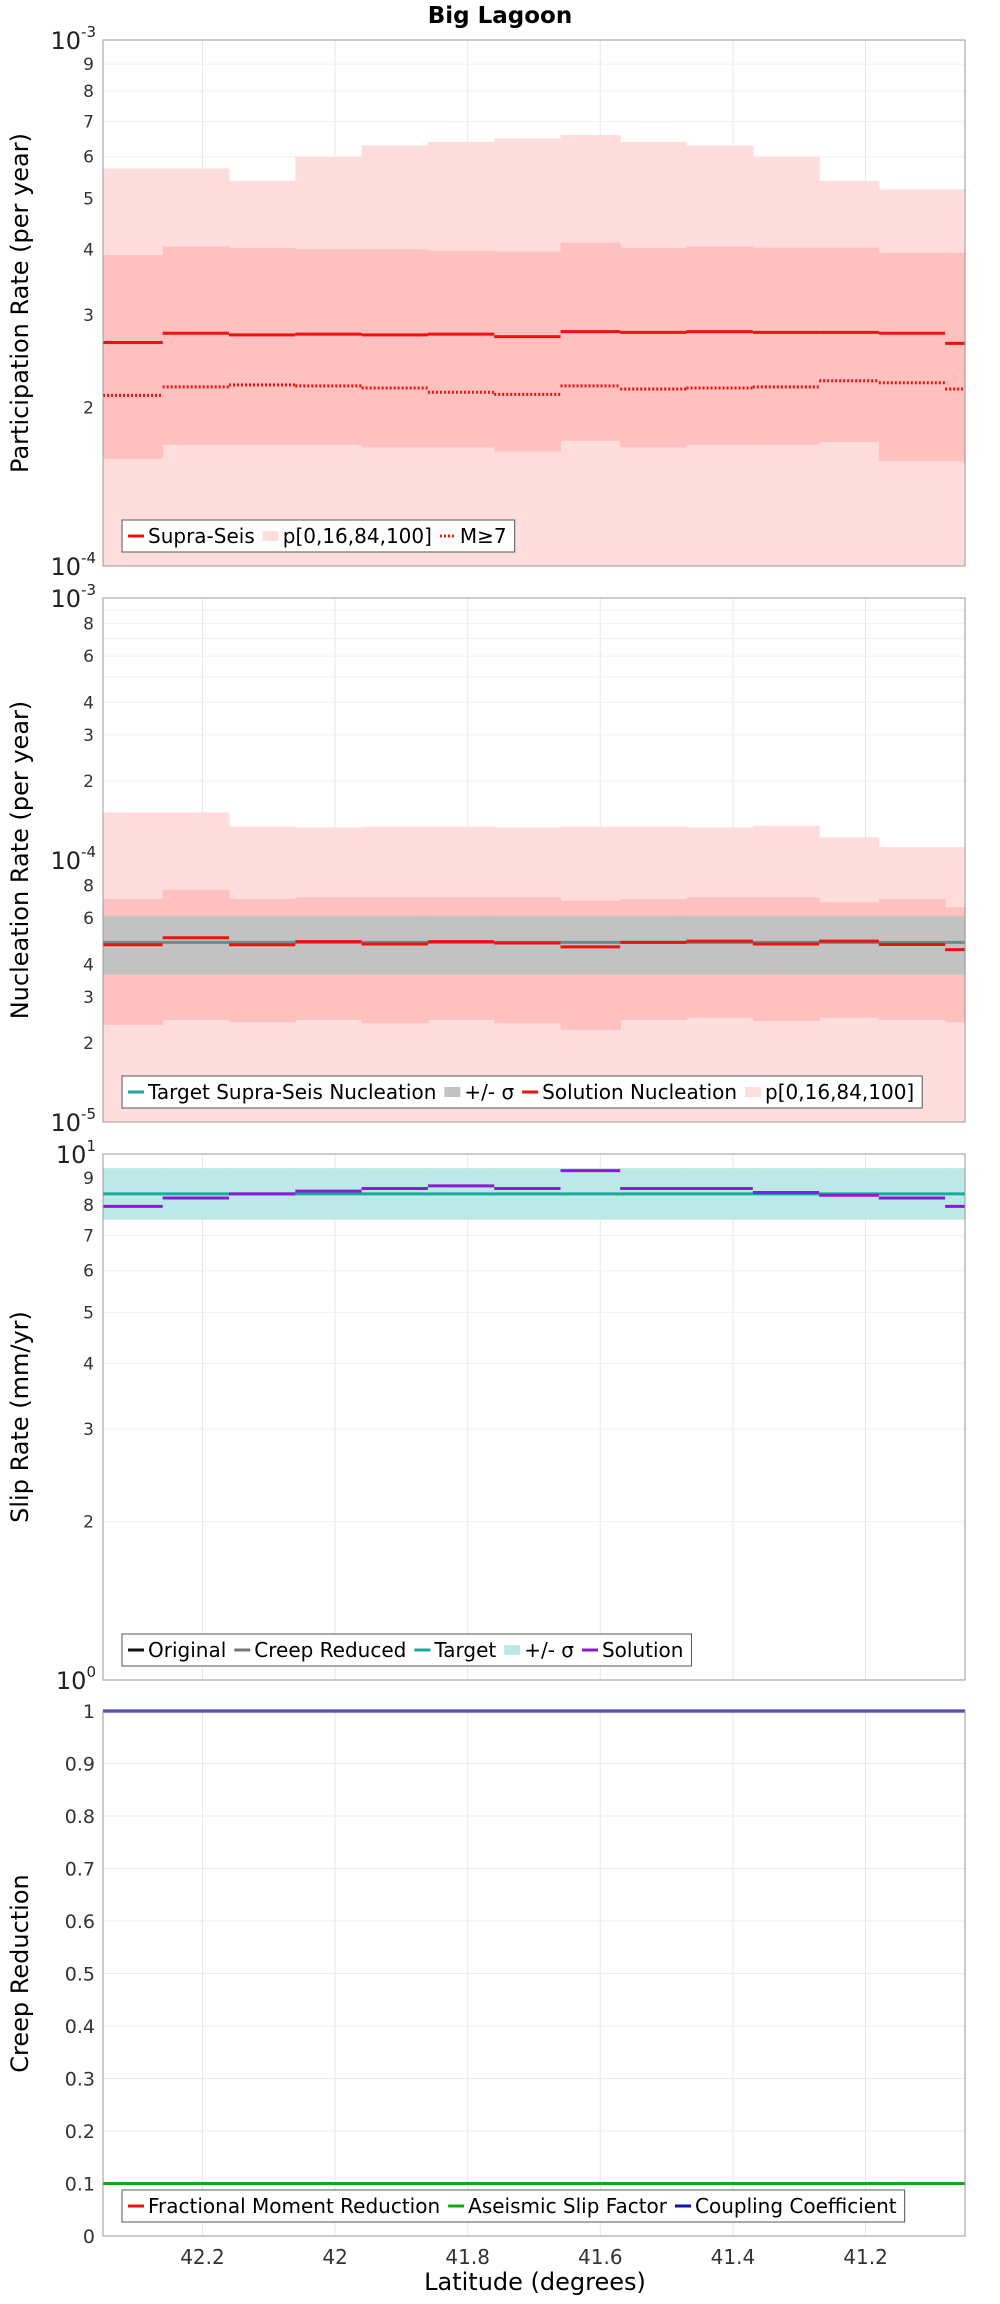  Describe the element at coordinates (201, 536) in the screenshot. I see `legend-entry-label: Supra-Seis` at that location.